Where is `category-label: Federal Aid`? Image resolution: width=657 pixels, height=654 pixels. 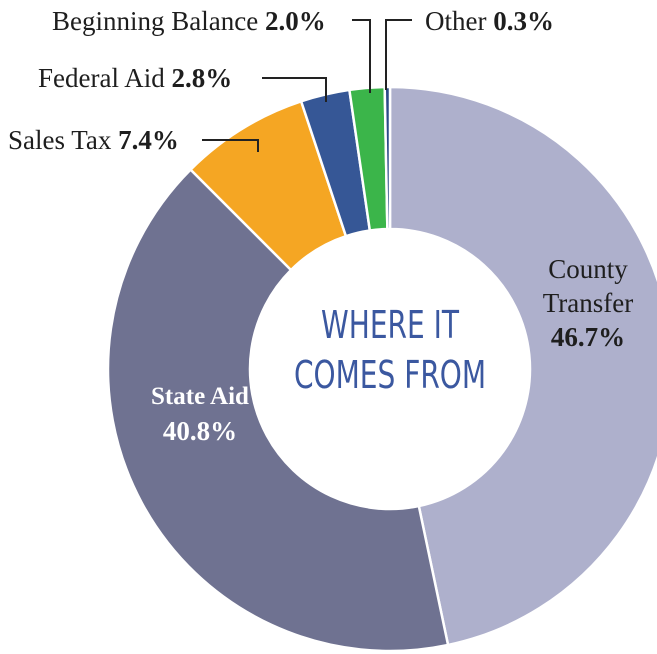
category-label: Federal Aid is located at coordinates (101, 78).